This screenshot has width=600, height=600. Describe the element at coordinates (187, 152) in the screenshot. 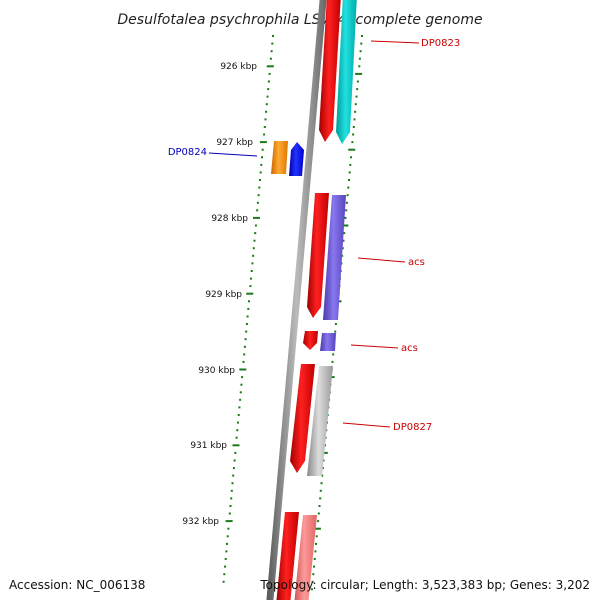

I see `gene-label-dp0824: DP0824` at that location.